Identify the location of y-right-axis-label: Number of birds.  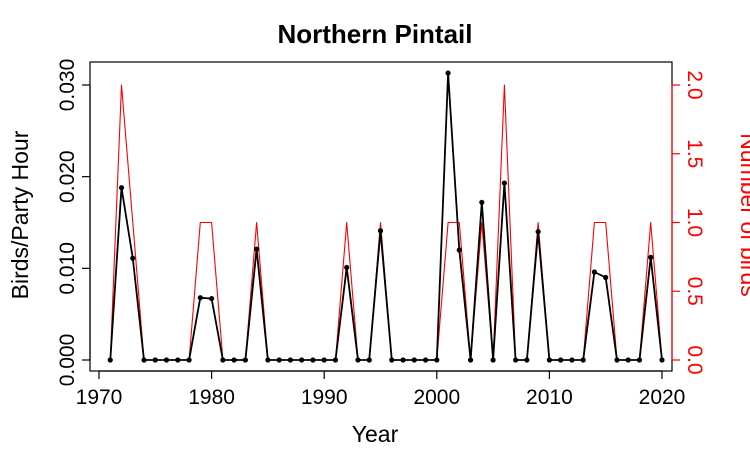
(743, 215).